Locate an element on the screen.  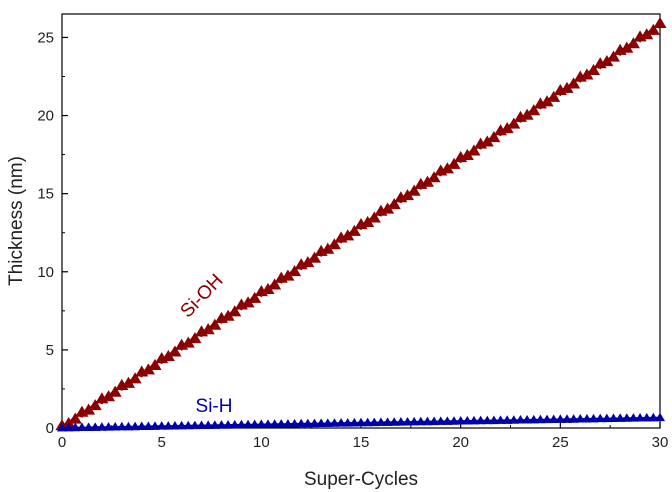
y-axis-ticks: 0 5 10 15 20 25 is located at coordinates (52, 233).